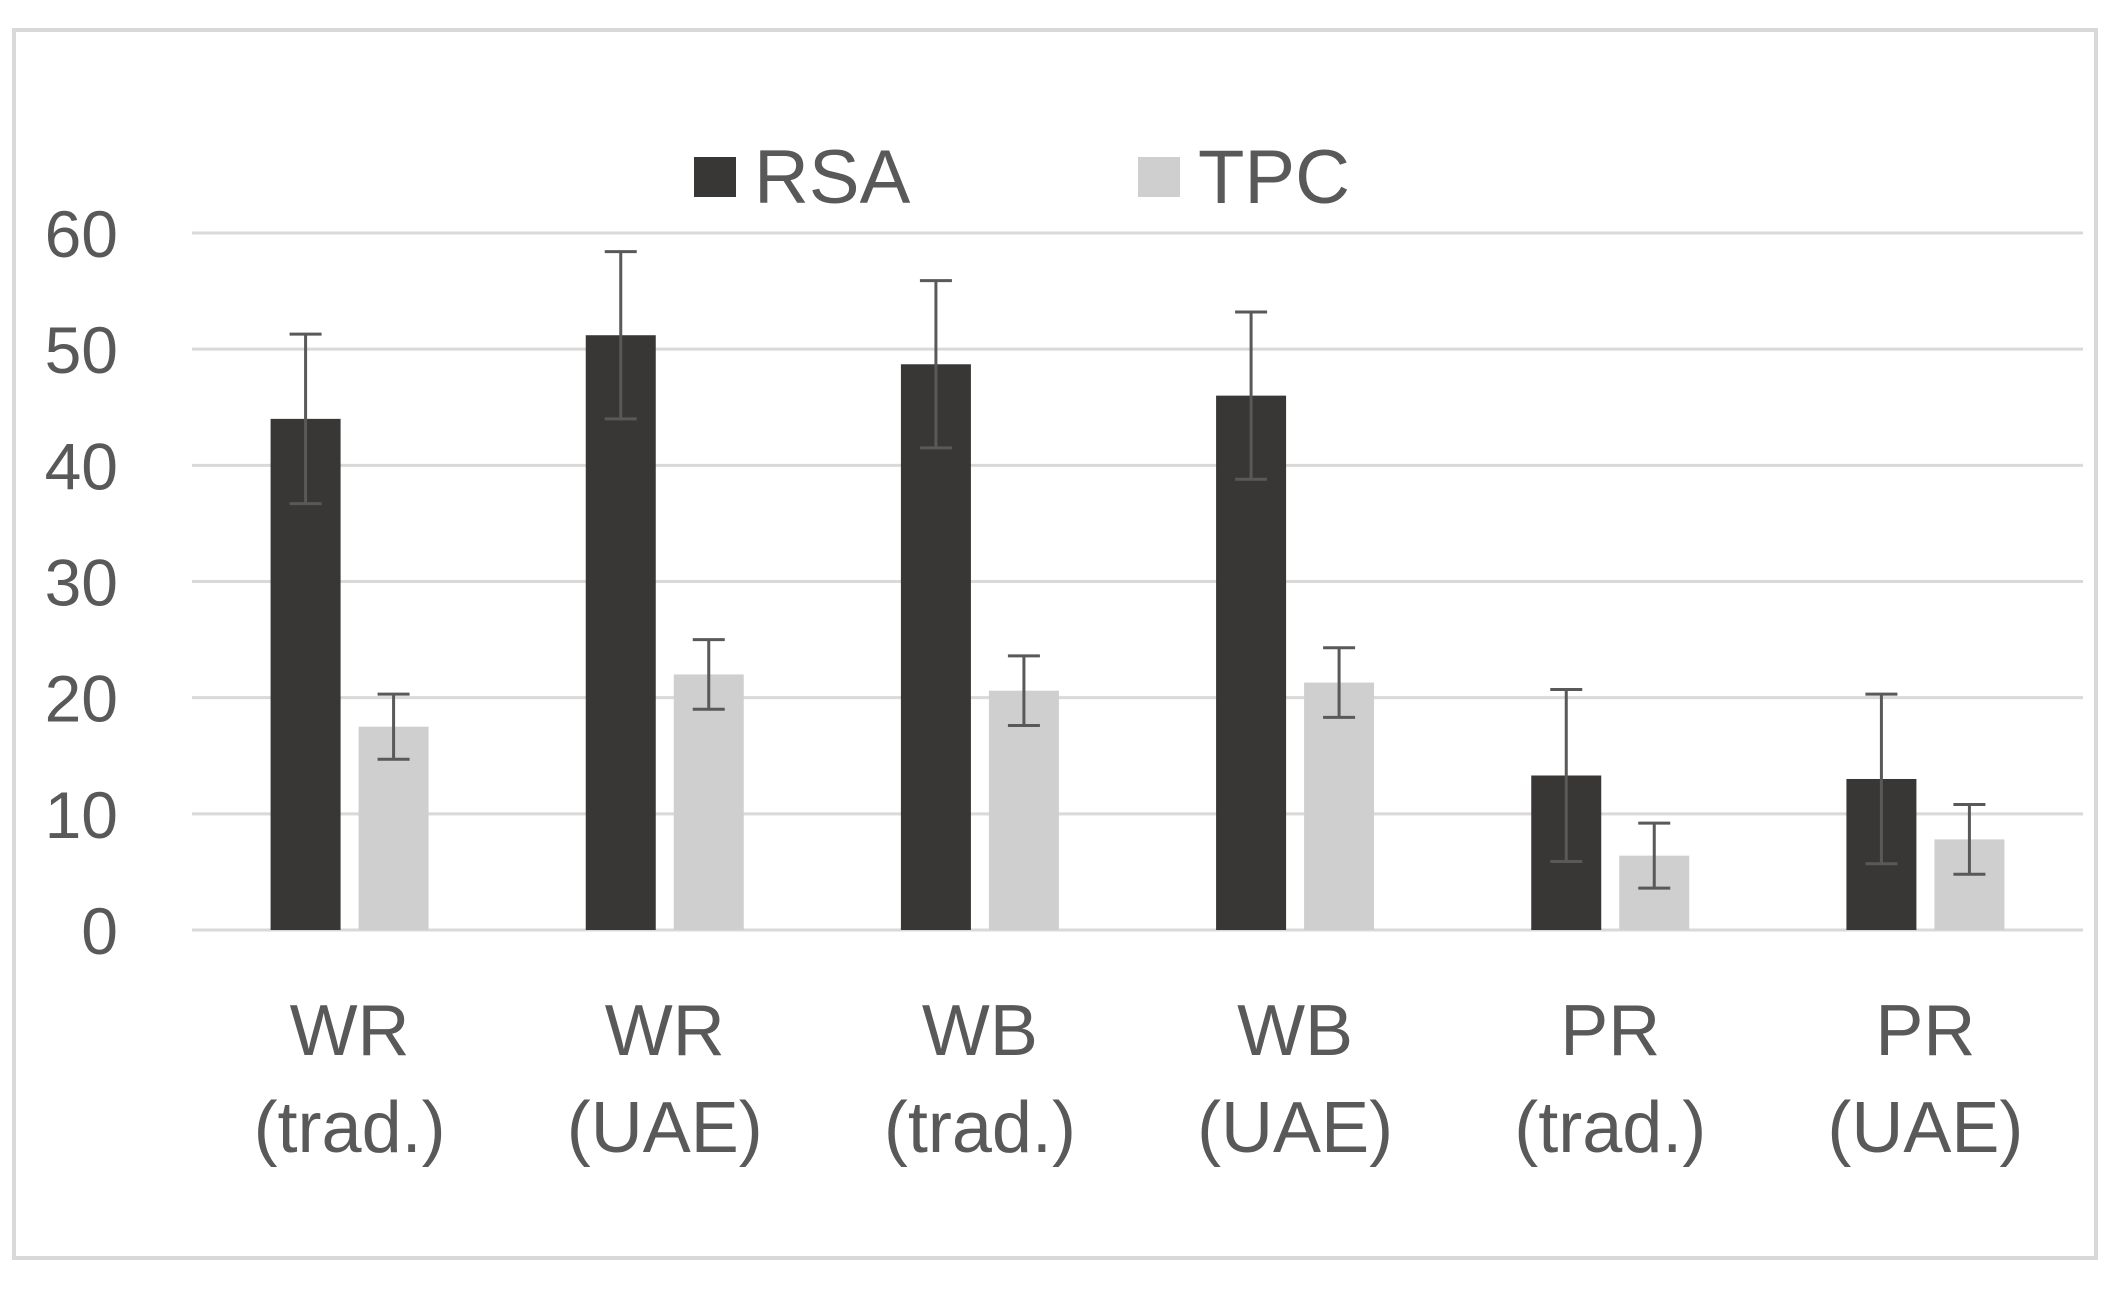  What do you see at coordinates (99, 931) in the screenshot?
I see `y-tick-label-0: 0` at bounding box center [99, 931].